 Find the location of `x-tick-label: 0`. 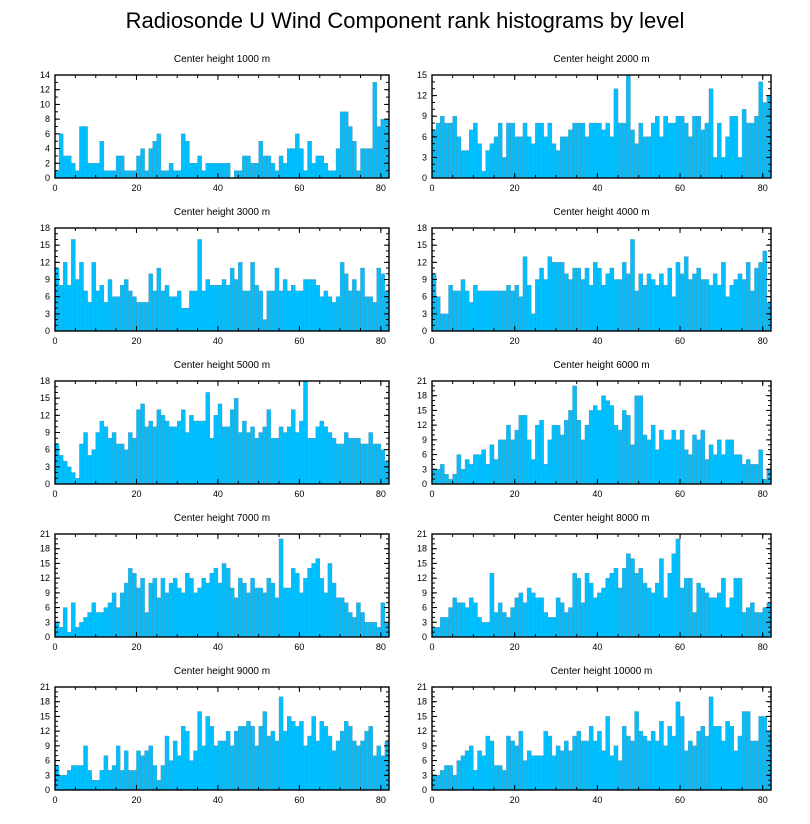

x-tick-label: 0 is located at coordinates (54, 800).